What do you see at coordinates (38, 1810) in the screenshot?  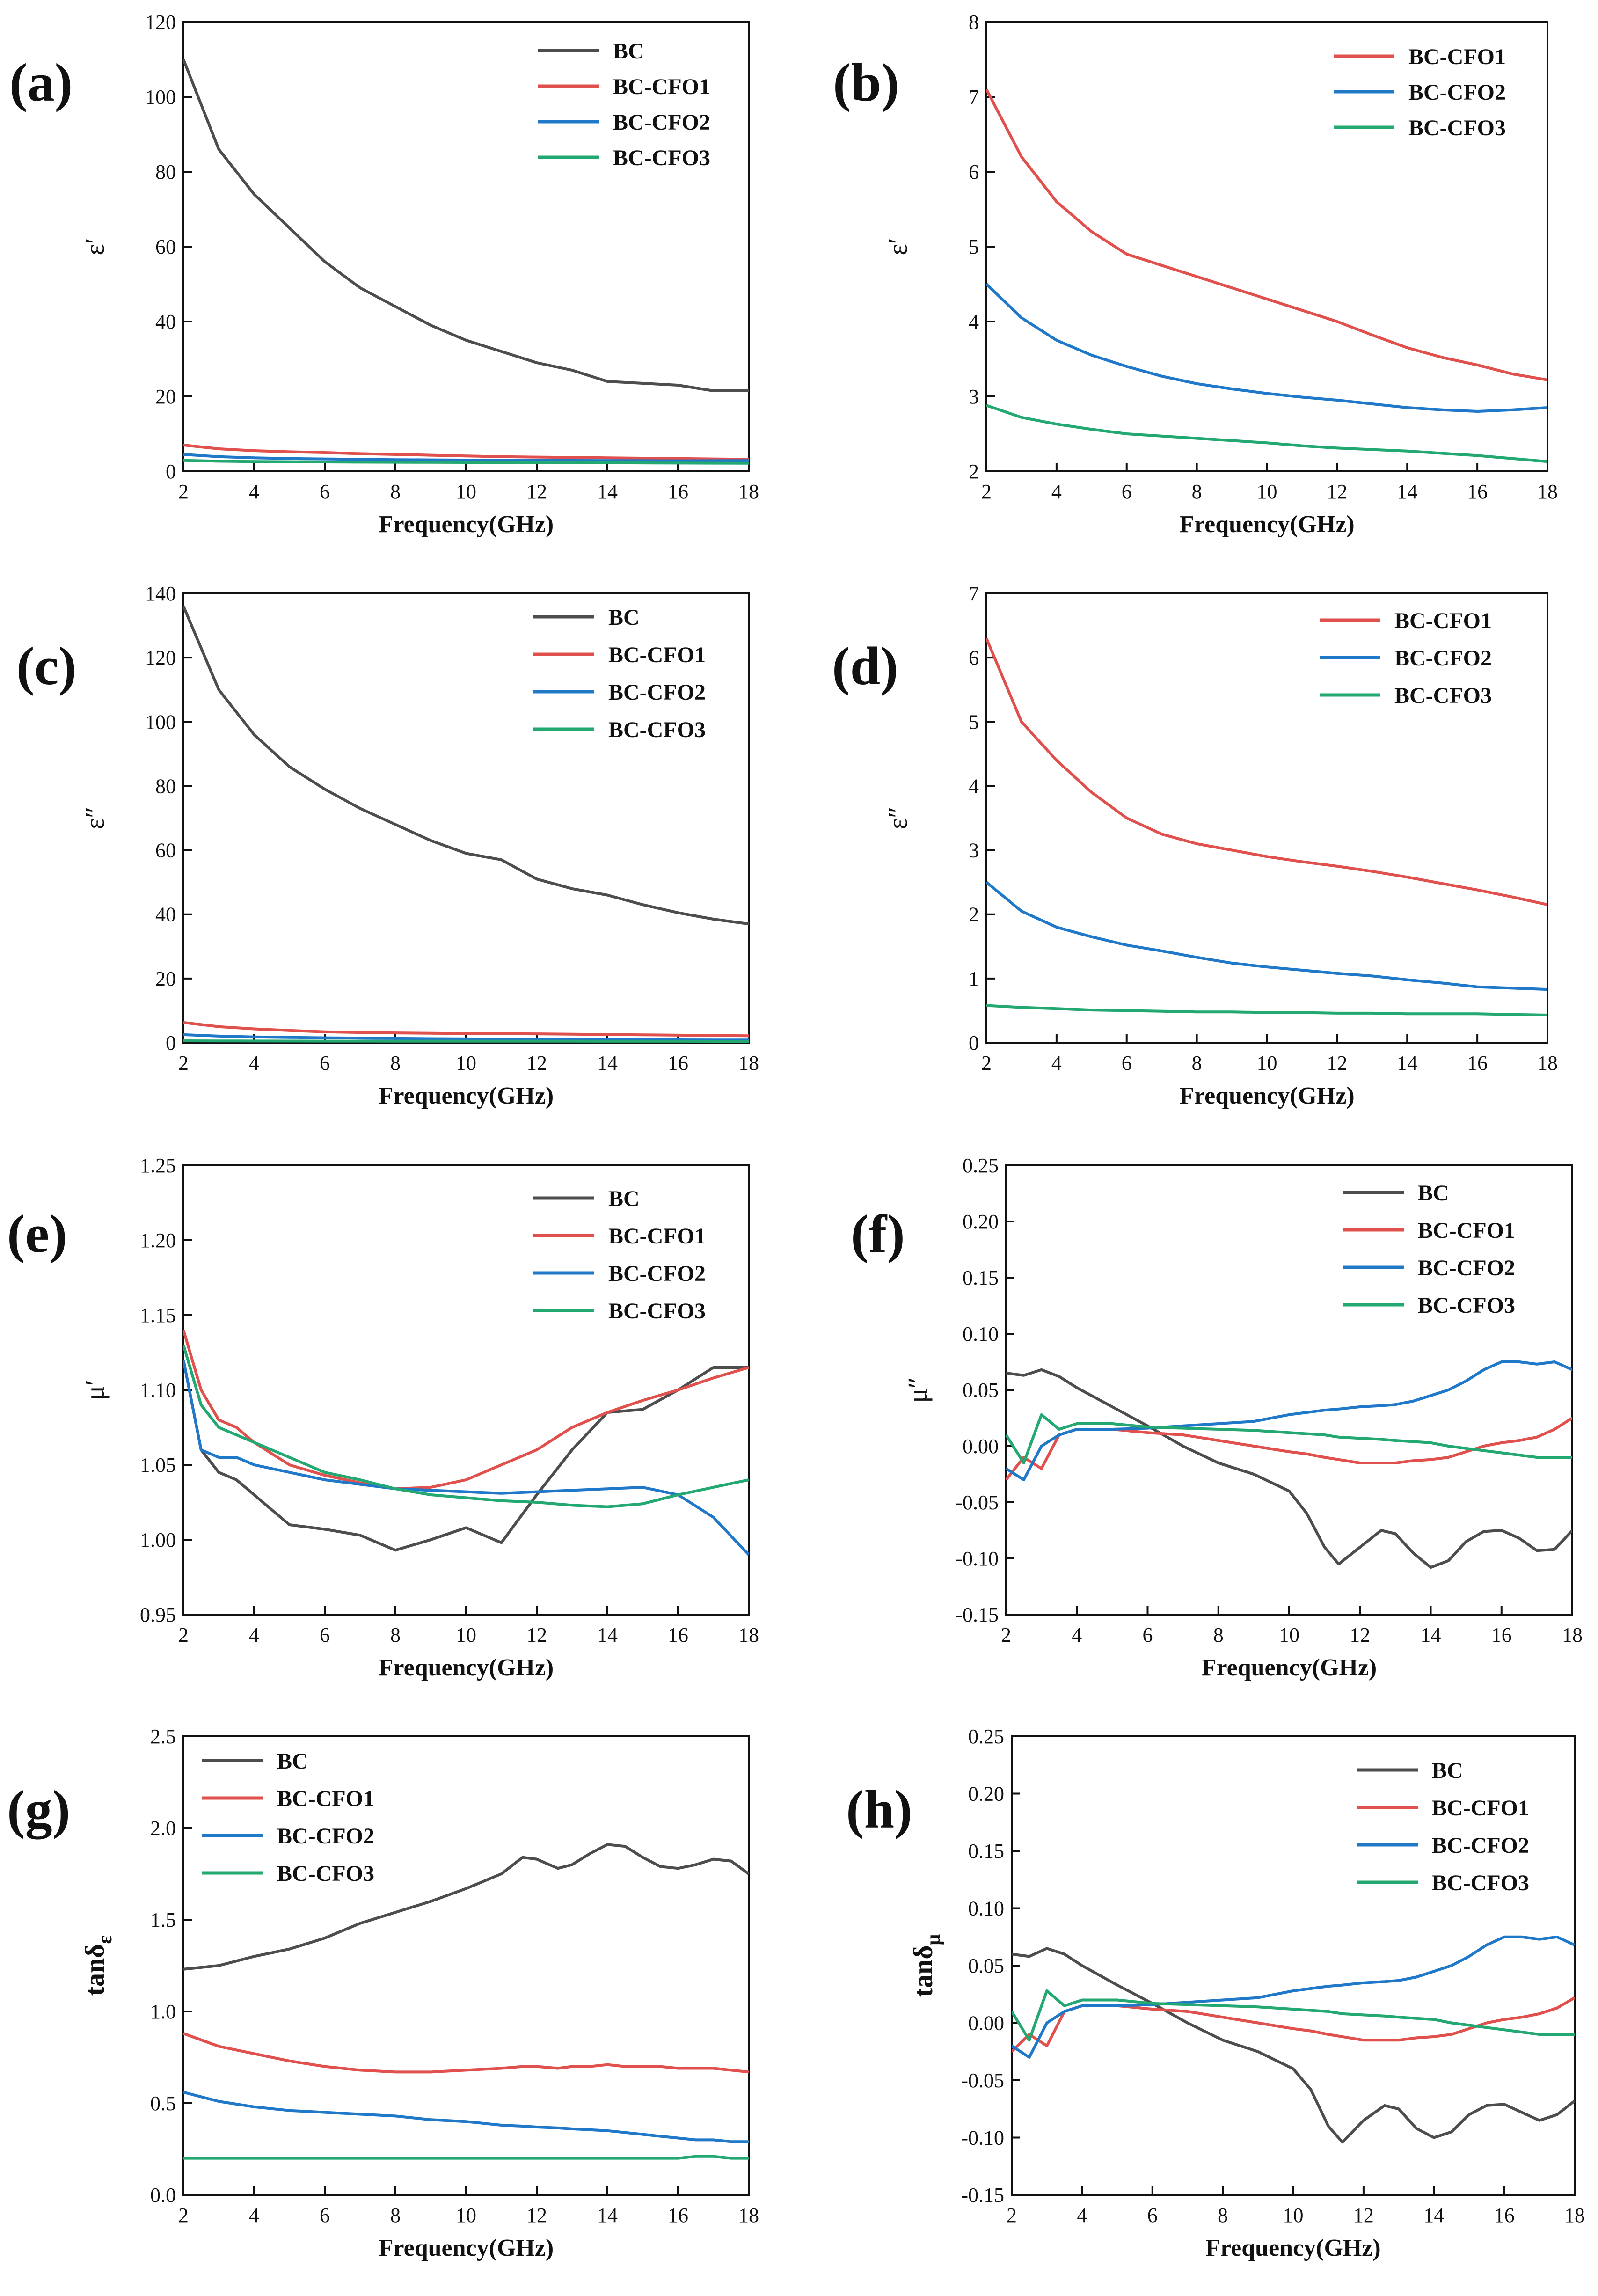 I see `panel-label: (g)` at bounding box center [38, 1810].